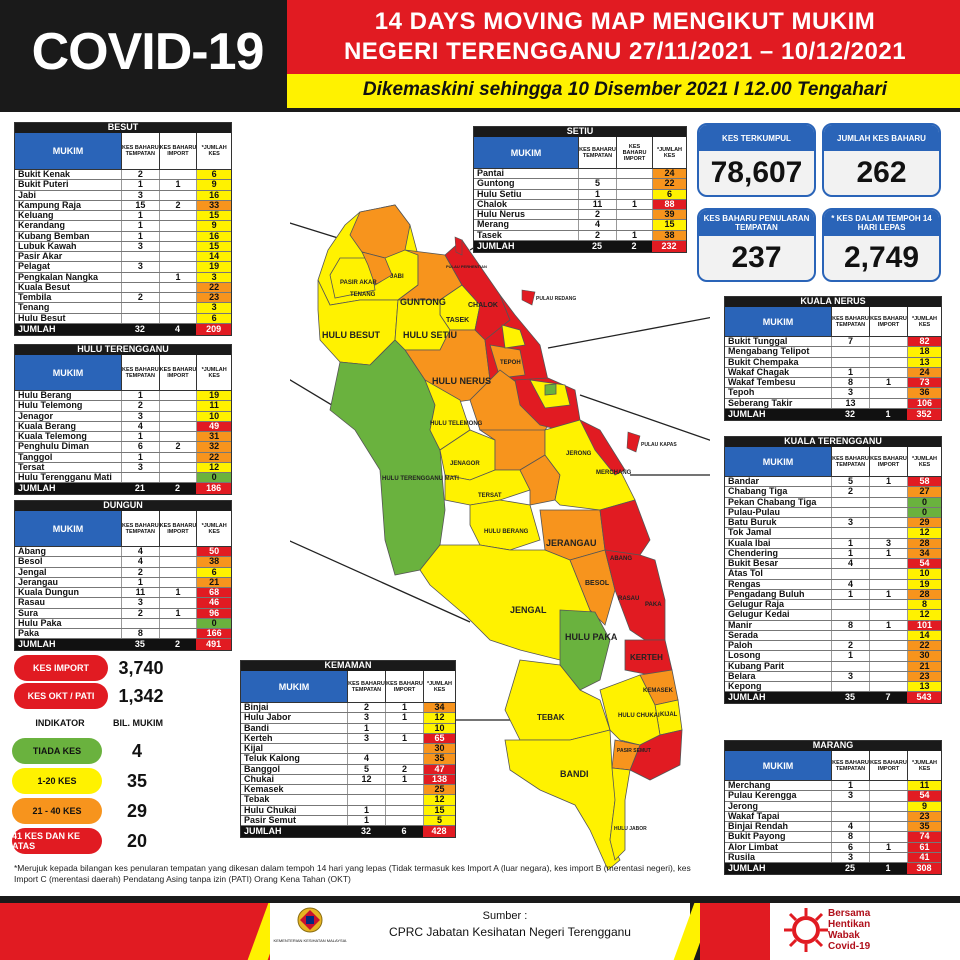  Describe the element at coordinates (580, 194) in the screenshot. I see `table-row: Hulu Setiu 1 6` at that location.